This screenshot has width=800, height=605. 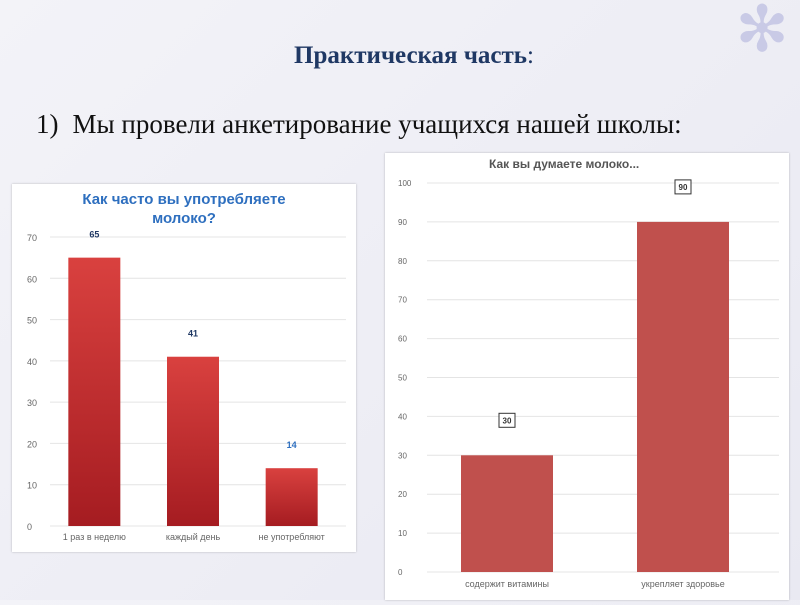 I want to click on x-tick-label: каждый день, so click(x=193, y=537).